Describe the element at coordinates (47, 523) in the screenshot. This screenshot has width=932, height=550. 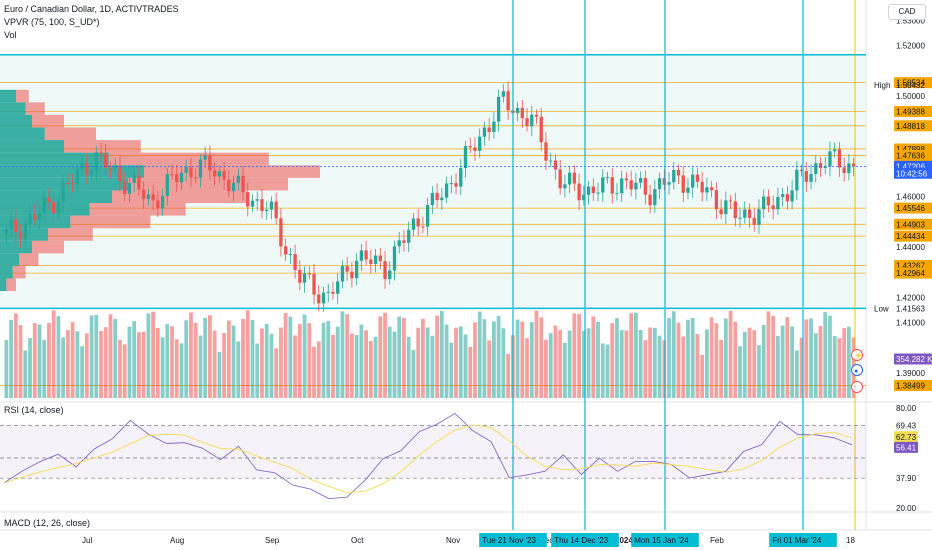
I see `macd-label: MACD (12, 26, close)` at that location.